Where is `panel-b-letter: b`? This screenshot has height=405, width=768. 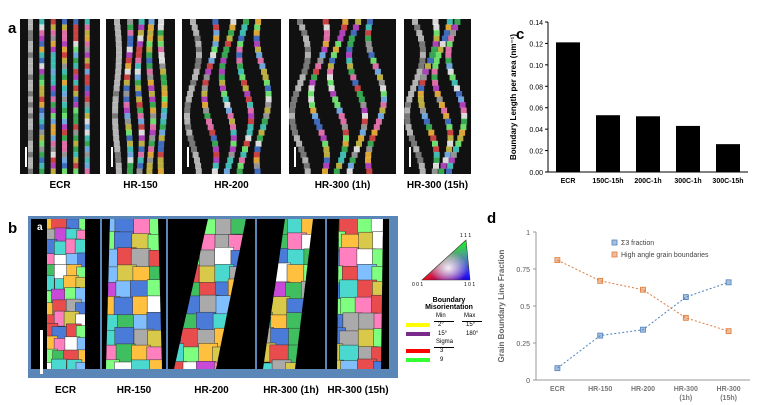 panel-b-letter: b is located at coordinates (13, 228).